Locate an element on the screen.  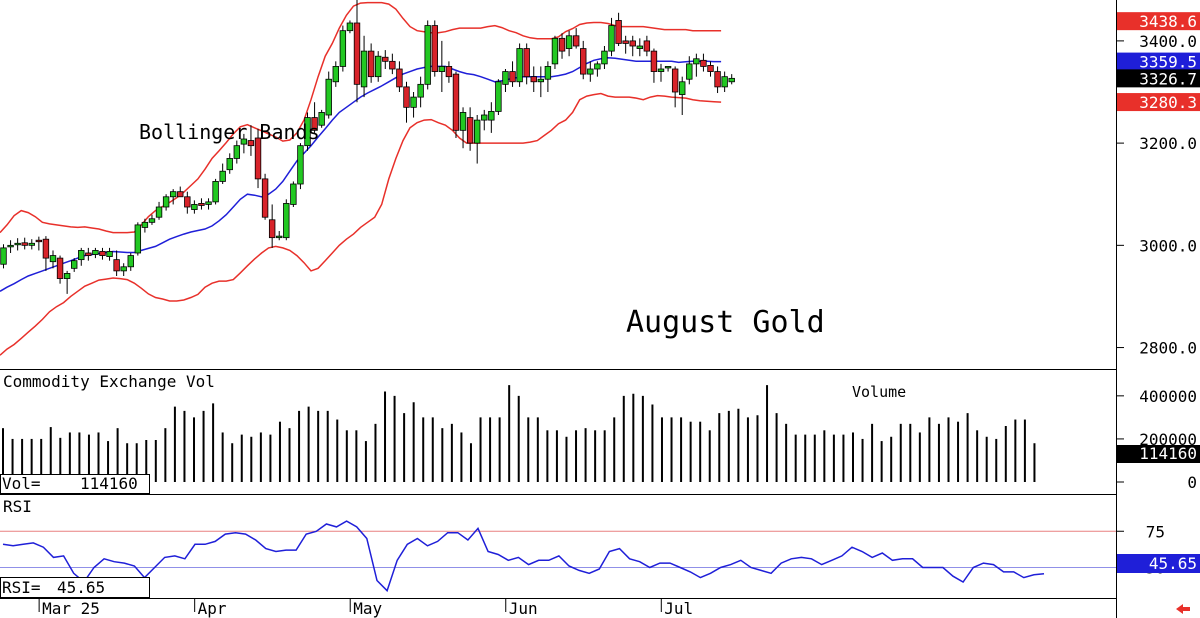
rsi-readout-box is located at coordinates (75, 587).